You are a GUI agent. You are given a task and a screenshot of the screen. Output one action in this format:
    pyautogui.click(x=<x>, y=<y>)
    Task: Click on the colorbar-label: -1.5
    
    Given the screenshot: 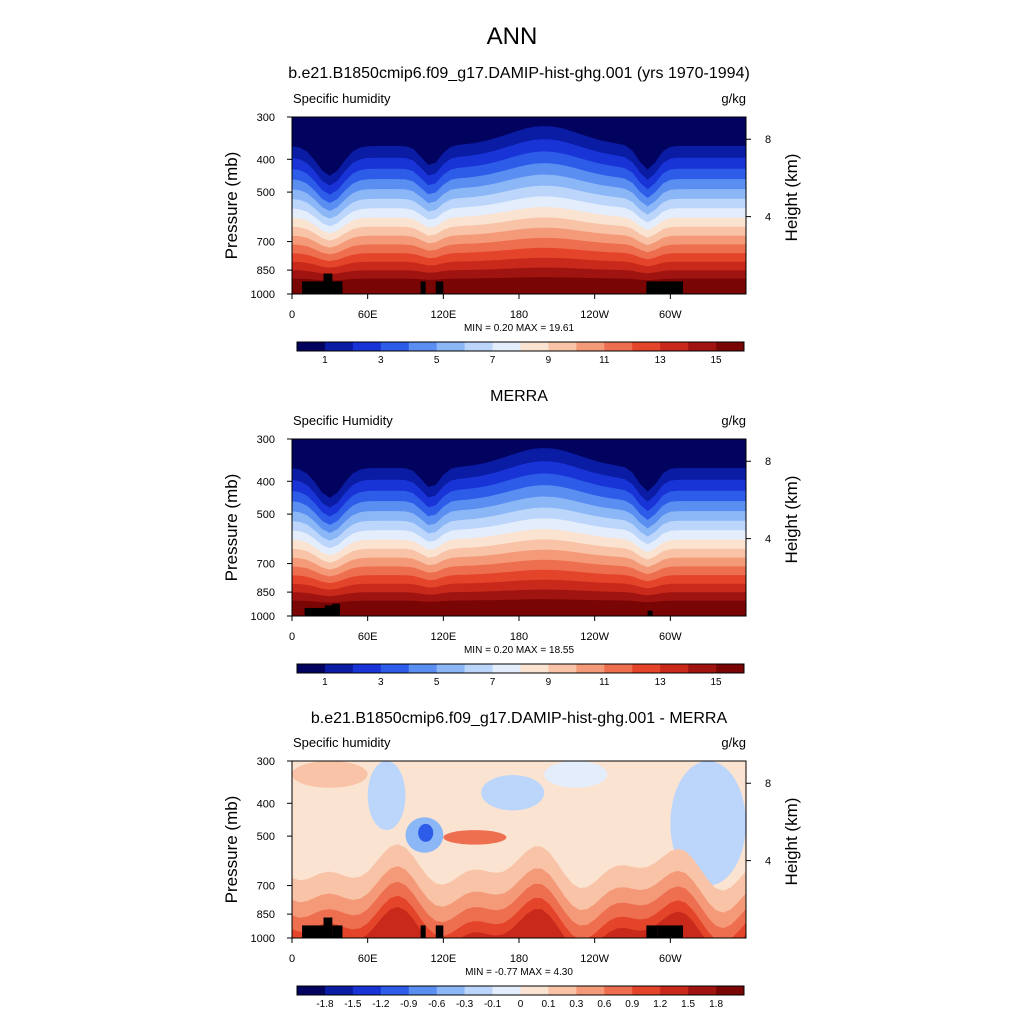 What is the action you would take?
    pyautogui.click(x=353, y=1004)
    